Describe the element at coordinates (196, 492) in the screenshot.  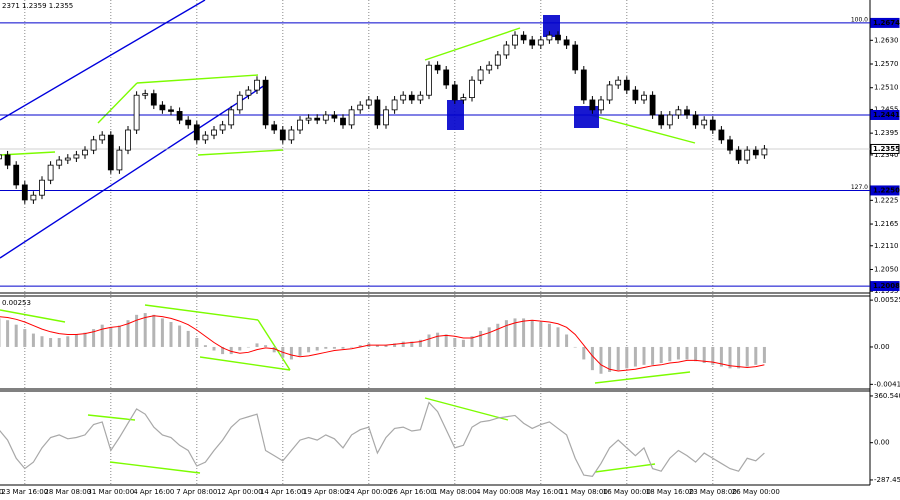
I see `x-tick-label: 7 Apr 08:00` at that location.